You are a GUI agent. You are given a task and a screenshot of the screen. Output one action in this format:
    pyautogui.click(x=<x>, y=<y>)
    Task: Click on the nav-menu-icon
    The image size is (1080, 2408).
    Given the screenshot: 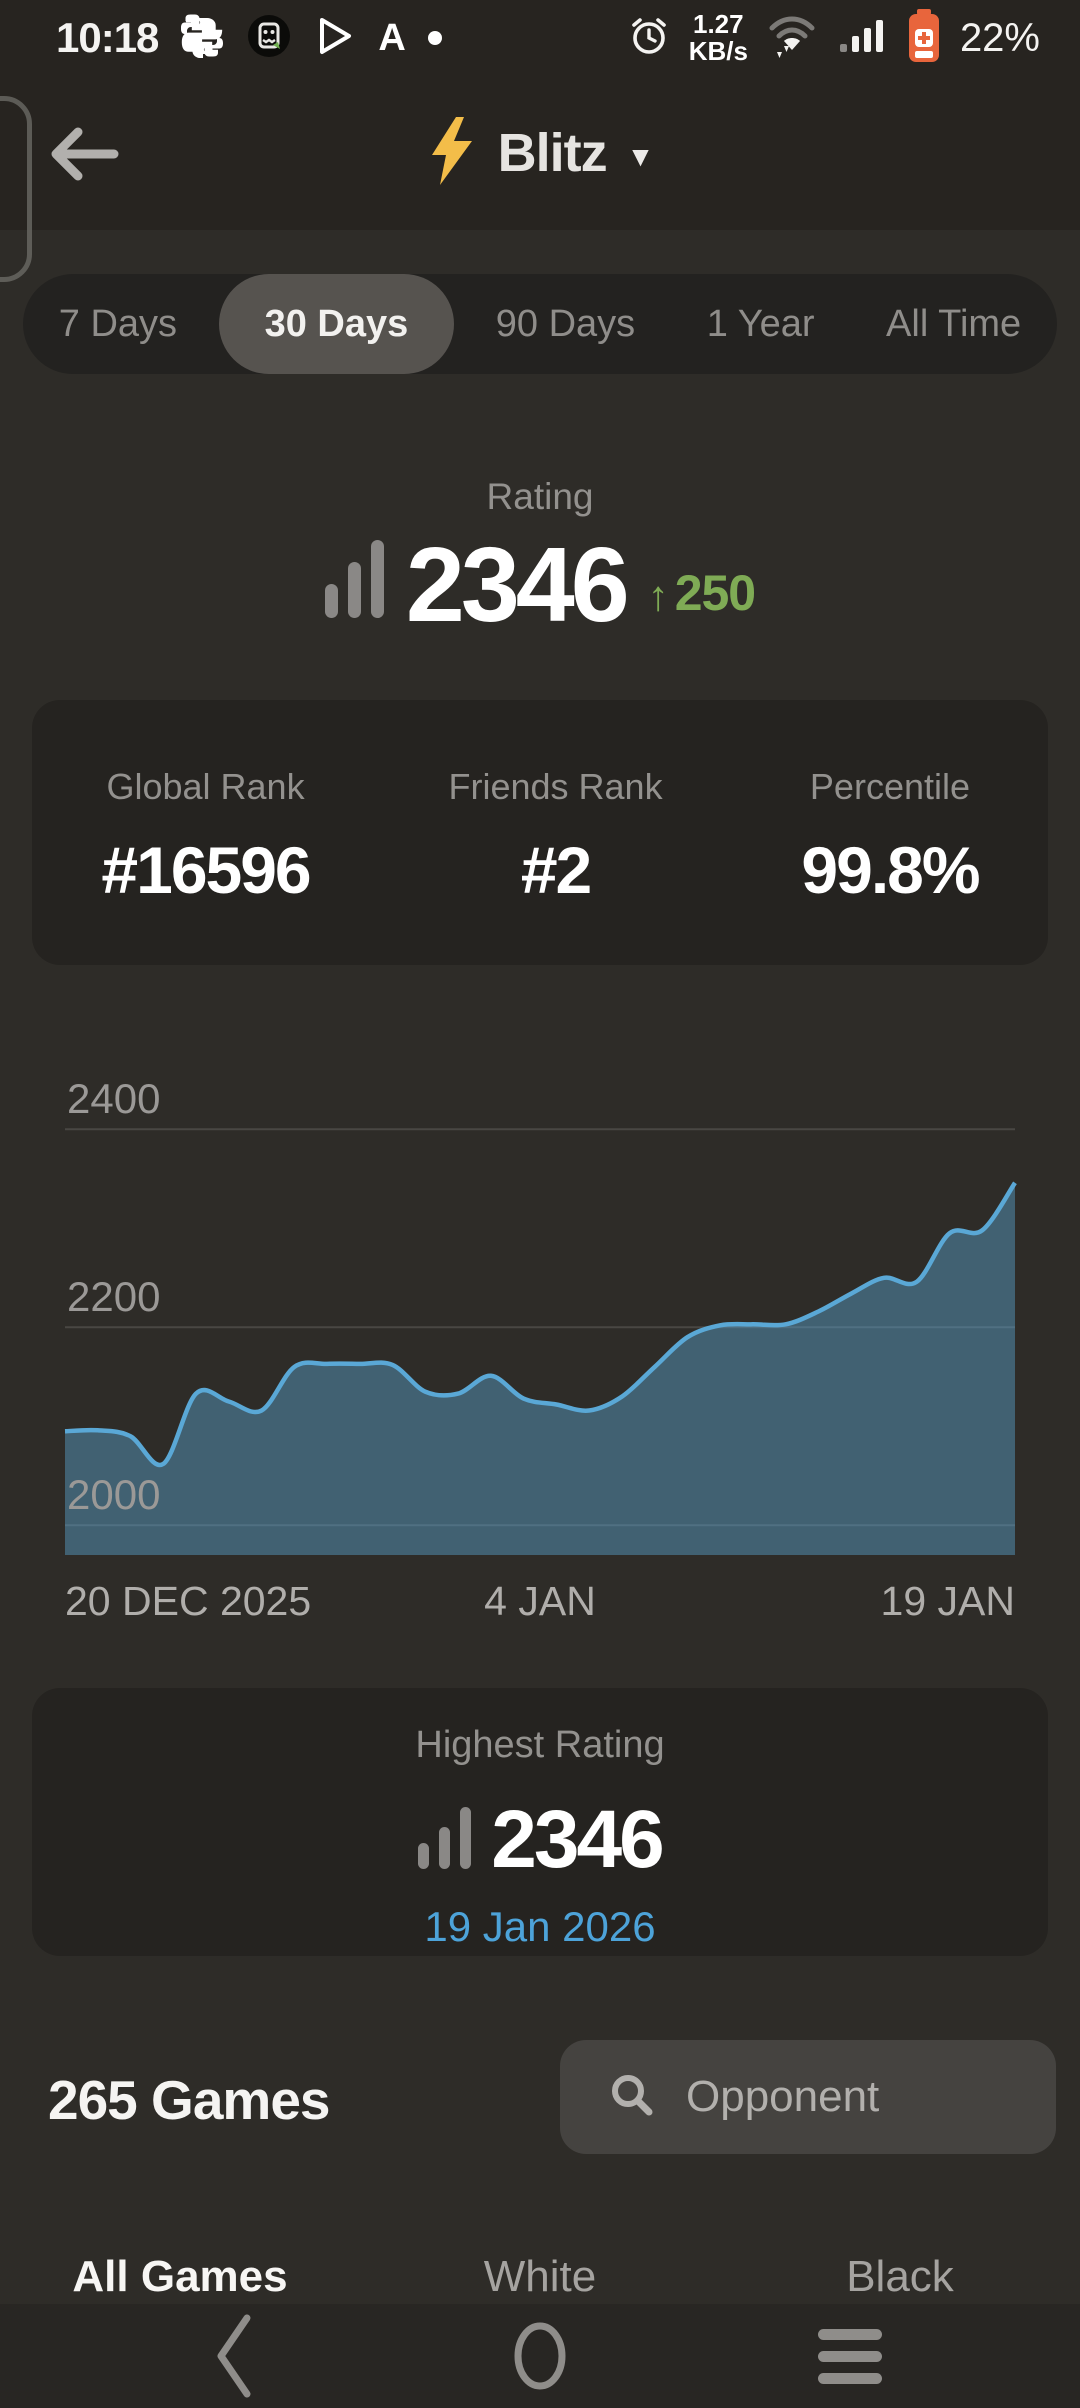 What is the action you would take?
    pyautogui.click(x=850, y=2356)
    